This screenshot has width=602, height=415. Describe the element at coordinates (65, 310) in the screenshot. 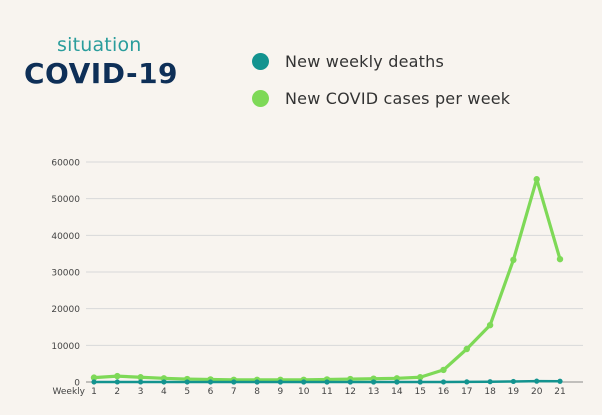

I see `y-tick-label: 20000` at that location.